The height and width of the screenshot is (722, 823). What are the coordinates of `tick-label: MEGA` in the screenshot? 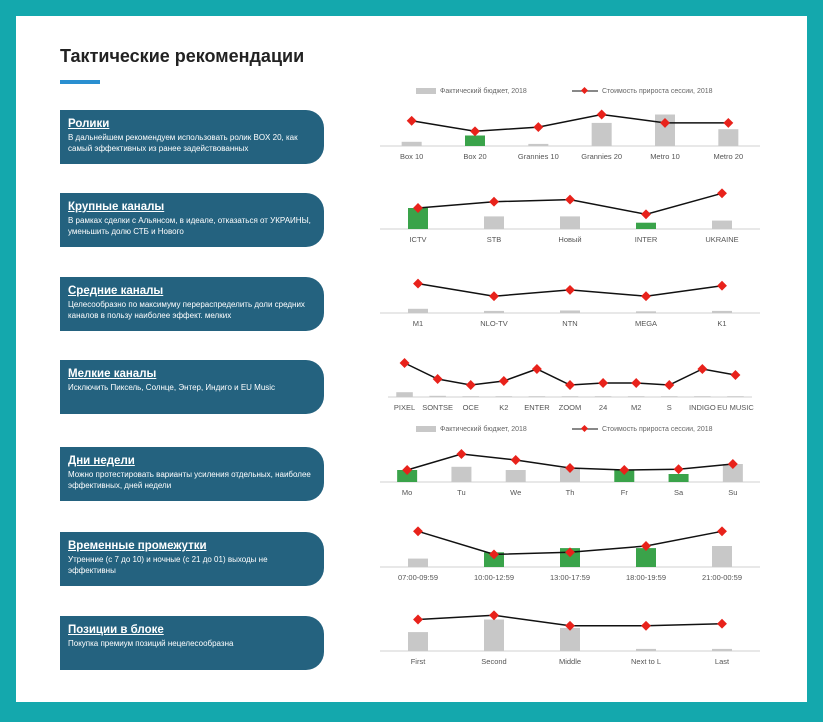 It's located at (646, 323).